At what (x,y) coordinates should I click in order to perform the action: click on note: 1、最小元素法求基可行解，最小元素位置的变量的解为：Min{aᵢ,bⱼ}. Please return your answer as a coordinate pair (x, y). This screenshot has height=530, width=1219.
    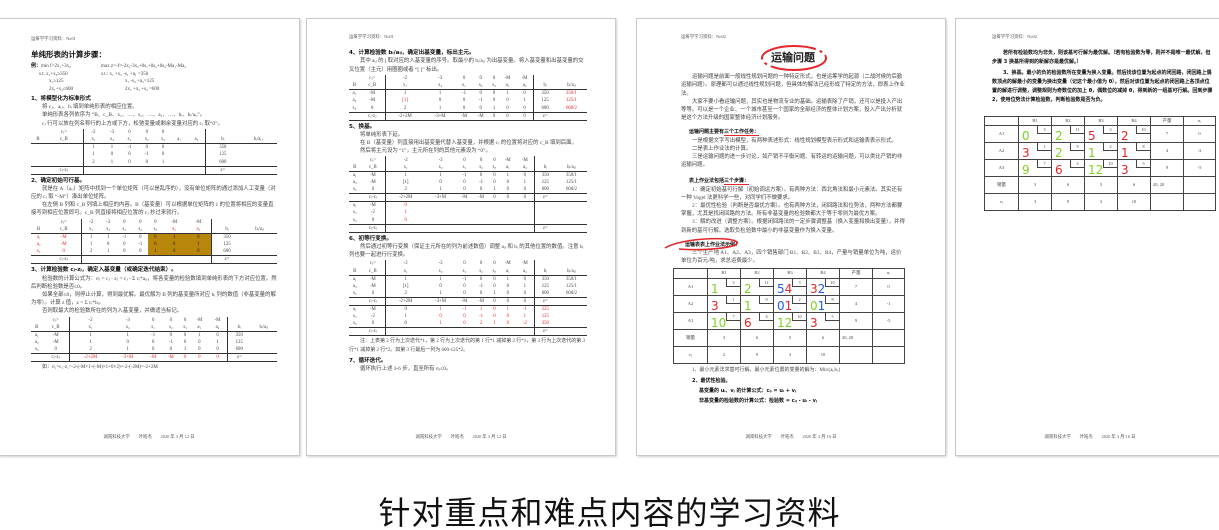
    Looking at the image, I should click on (766, 370).